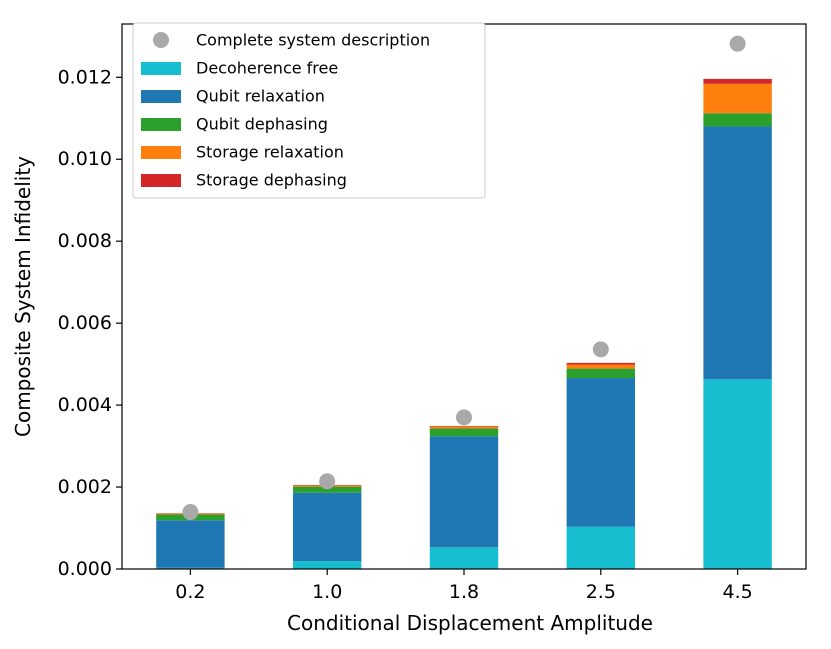  Describe the element at coordinates (327, 481) in the screenshot. I see `complete-system-point-1.0` at that location.